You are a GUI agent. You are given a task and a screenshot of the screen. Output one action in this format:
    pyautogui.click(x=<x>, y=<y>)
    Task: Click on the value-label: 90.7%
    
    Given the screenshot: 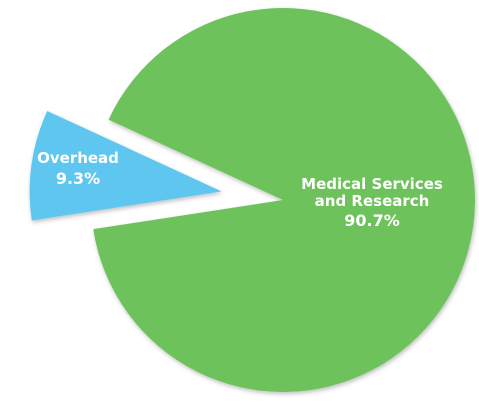 What is the action you would take?
    pyautogui.click(x=372, y=220)
    